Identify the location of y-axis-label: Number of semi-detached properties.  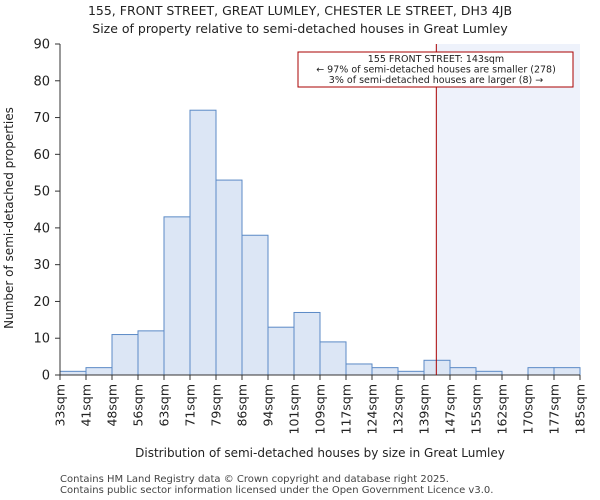
(9, 218).